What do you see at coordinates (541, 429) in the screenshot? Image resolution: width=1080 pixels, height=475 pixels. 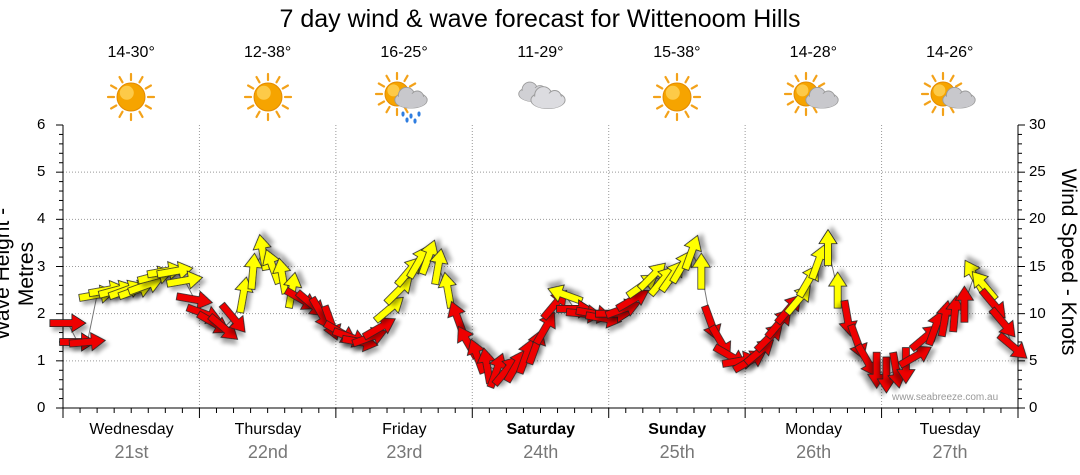 I see `day-name-label: Saturday` at bounding box center [541, 429].